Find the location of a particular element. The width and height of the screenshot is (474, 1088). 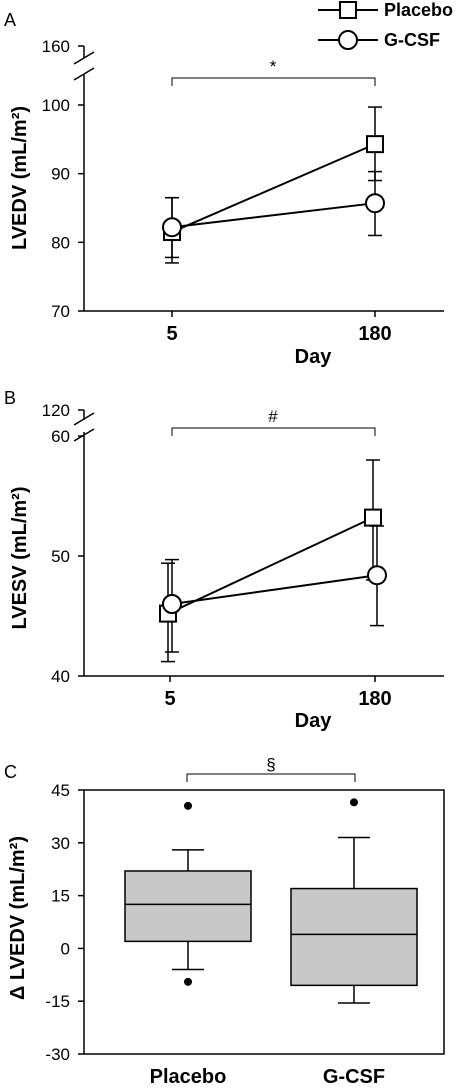

legend-marker-placebo is located at coordinates (348, 10).